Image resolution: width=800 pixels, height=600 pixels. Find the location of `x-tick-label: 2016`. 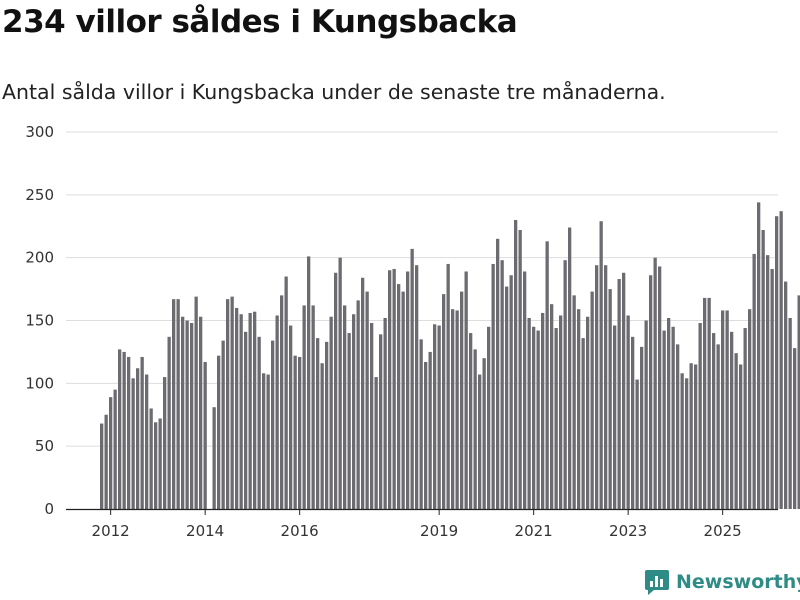

x-tick-label: 2016 is located at coordinates (300, 531).